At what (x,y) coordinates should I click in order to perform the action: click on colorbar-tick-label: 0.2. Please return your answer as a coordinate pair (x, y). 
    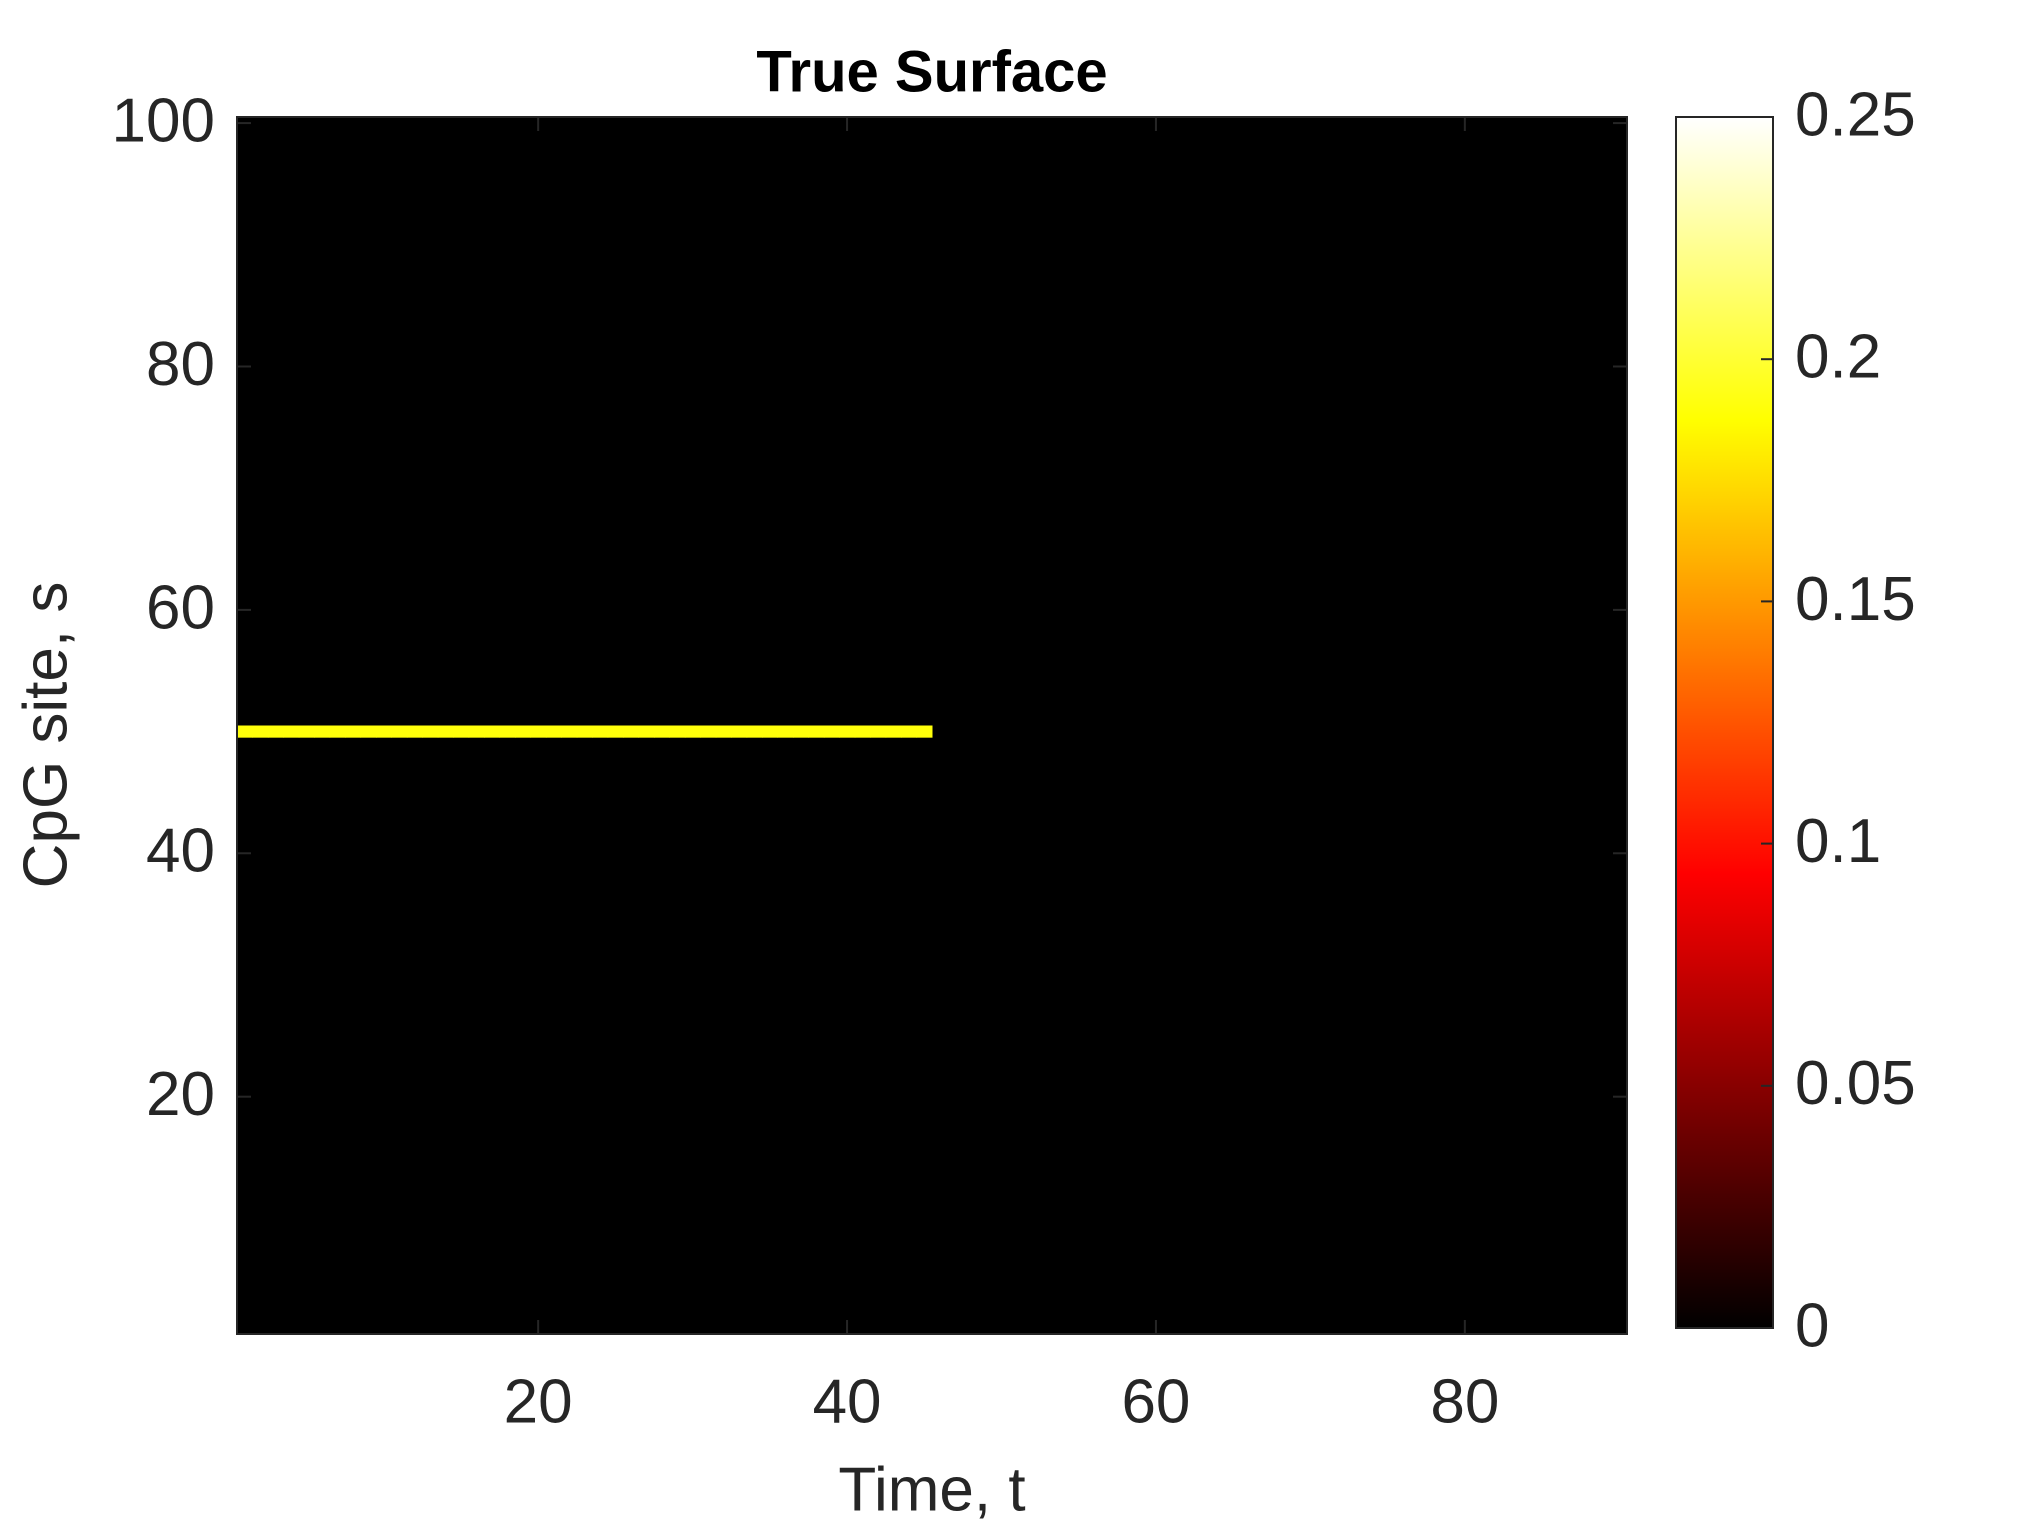
    Looking at the image, I should click on (1838, 357).